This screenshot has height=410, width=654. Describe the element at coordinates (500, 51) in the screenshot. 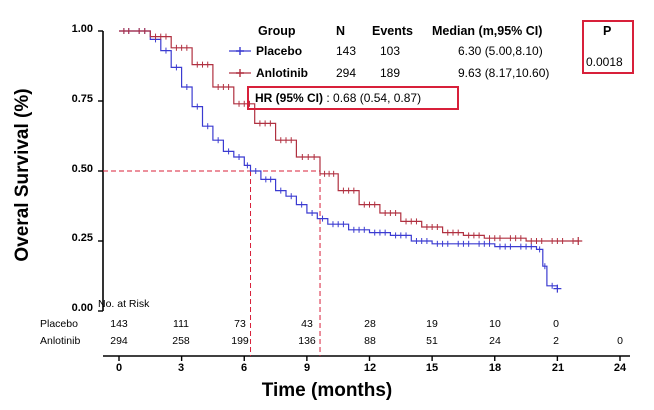

I see `legend-placebo-median: 6.30 (5.00,8.10)` at that location.